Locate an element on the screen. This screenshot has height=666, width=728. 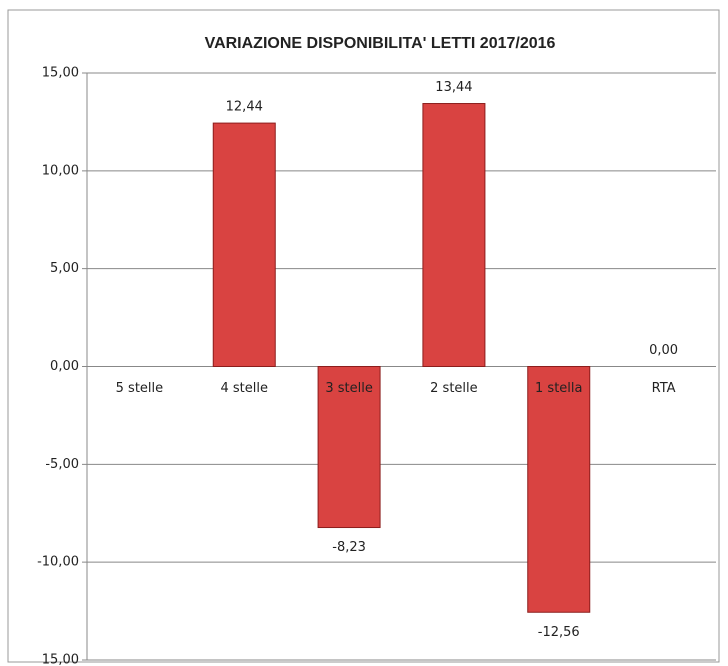
data-label: 13,44 is located at coordinates (453, 87).